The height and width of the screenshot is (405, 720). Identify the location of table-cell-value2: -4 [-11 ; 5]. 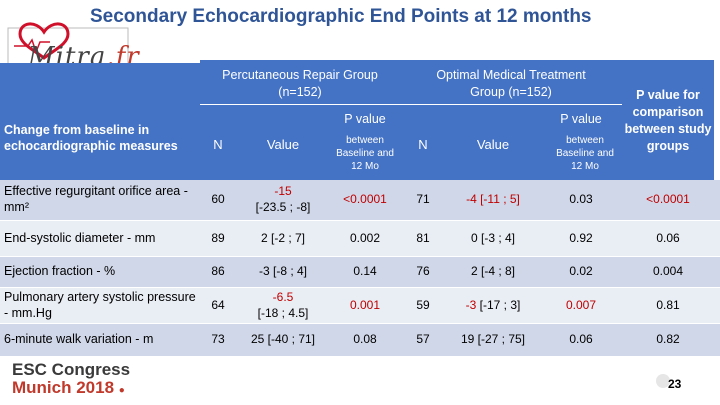
(493, 200).